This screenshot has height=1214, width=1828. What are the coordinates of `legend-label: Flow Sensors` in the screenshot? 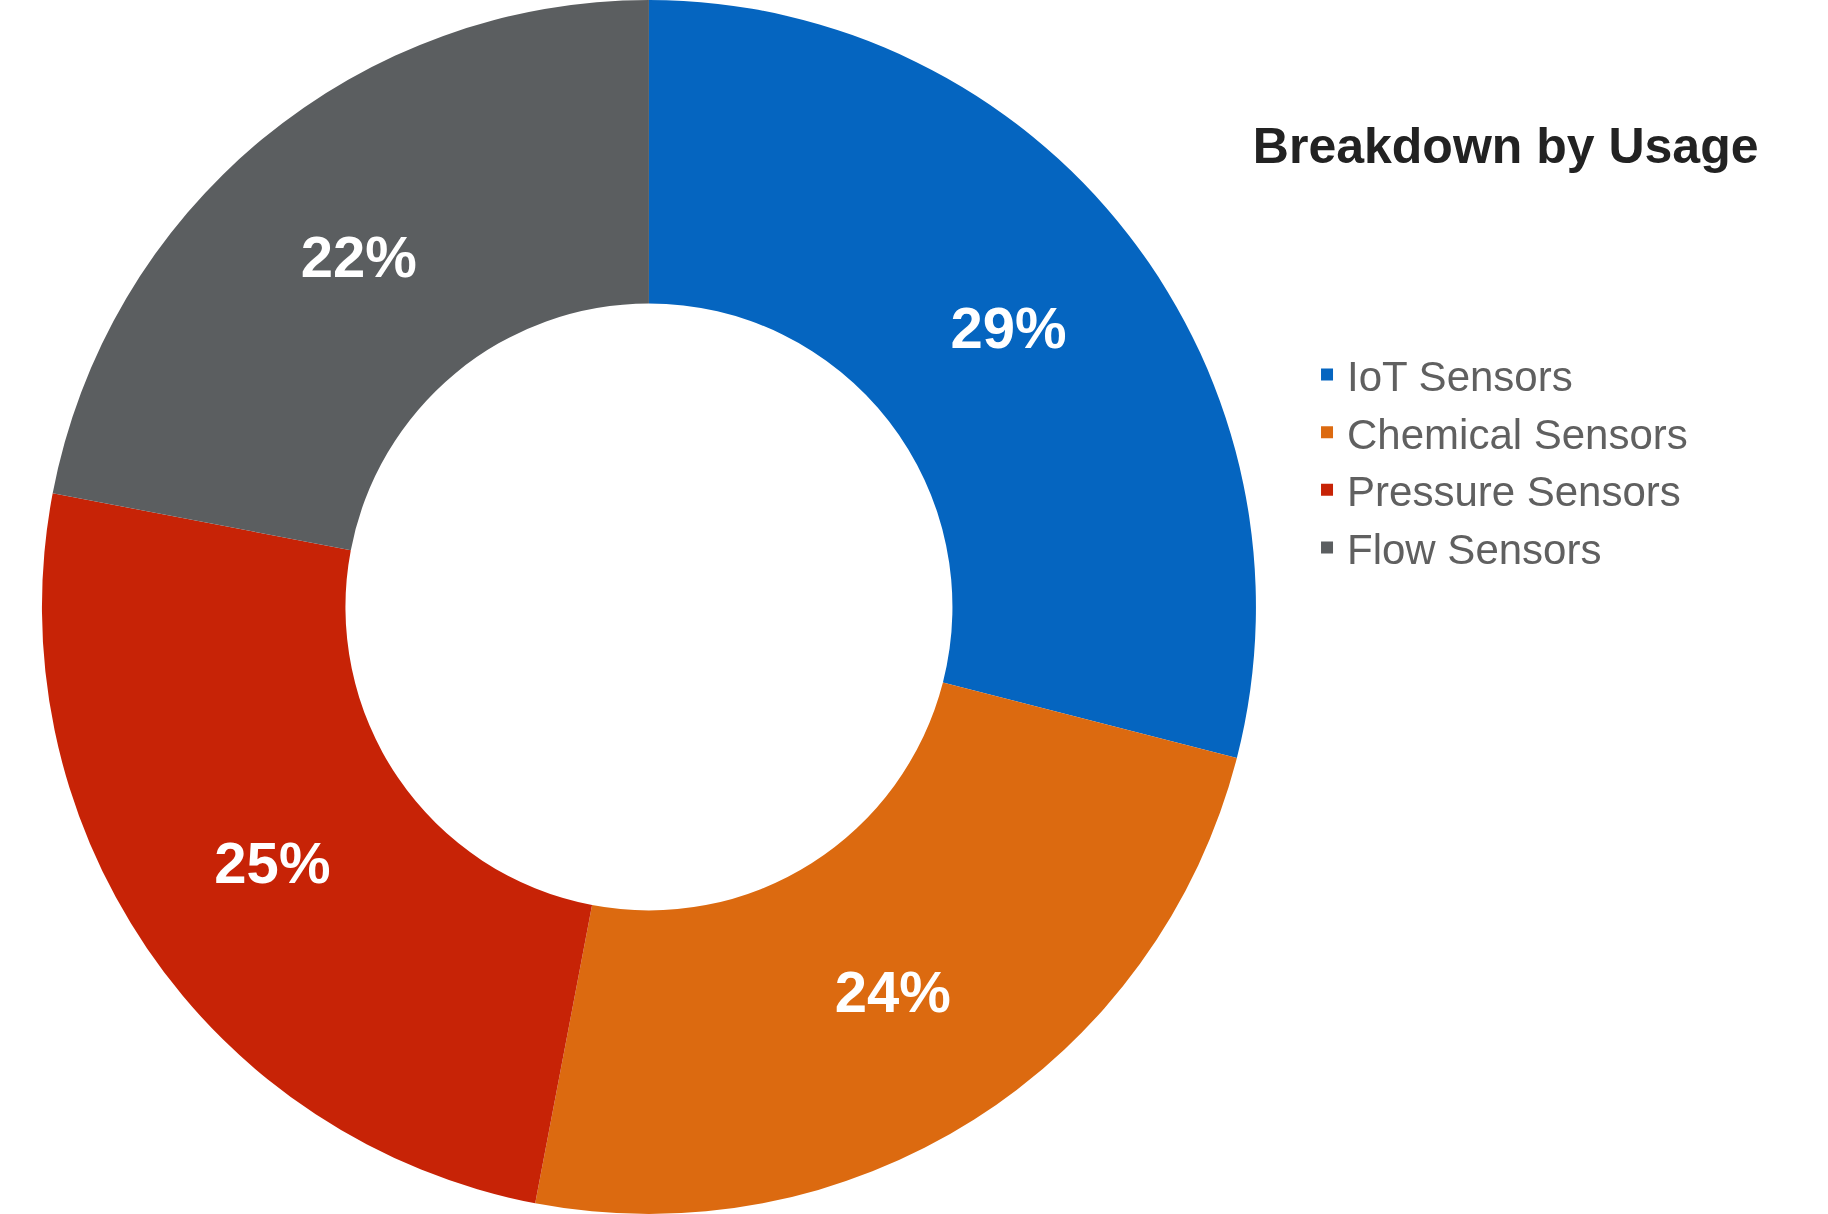 It's located at (1474, 549).